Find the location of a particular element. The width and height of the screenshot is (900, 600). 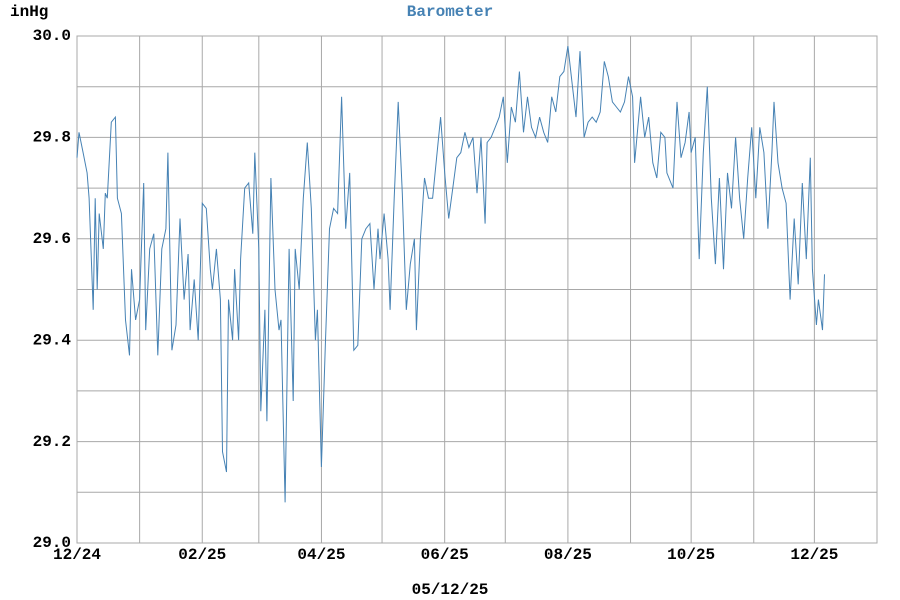

y-tick-label: 29.4 is located at coordinates (52, 340).